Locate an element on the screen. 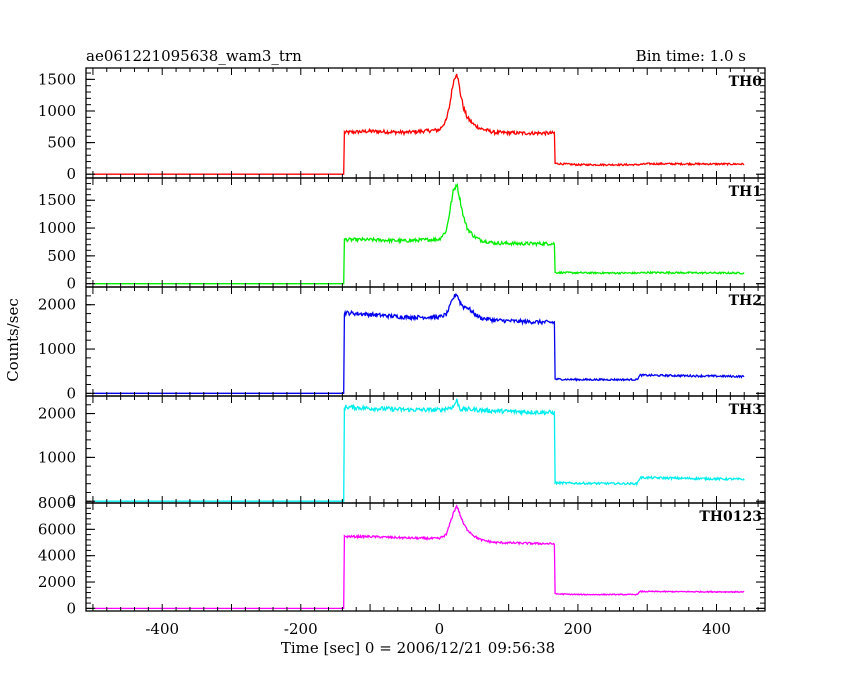 The height and width of the screenshot is (680, 850). series-line-th0 is located at coordinates (418, 124).